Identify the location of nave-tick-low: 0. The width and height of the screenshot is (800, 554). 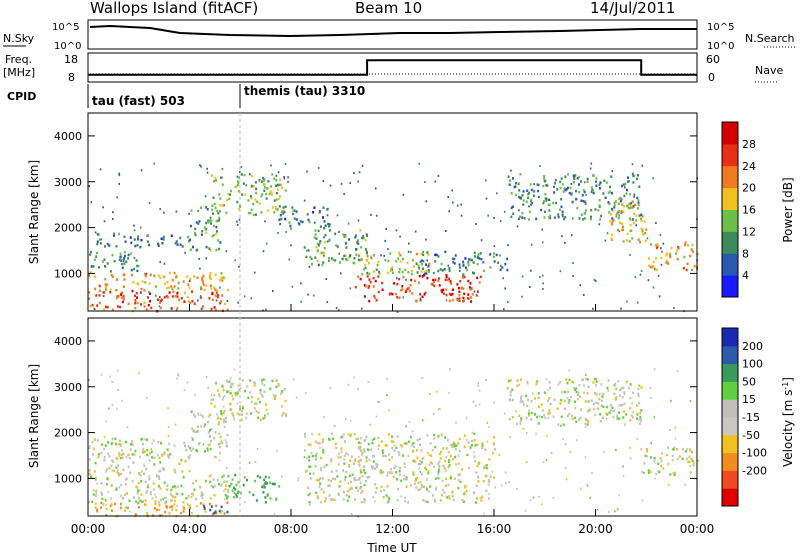
(711, 77).